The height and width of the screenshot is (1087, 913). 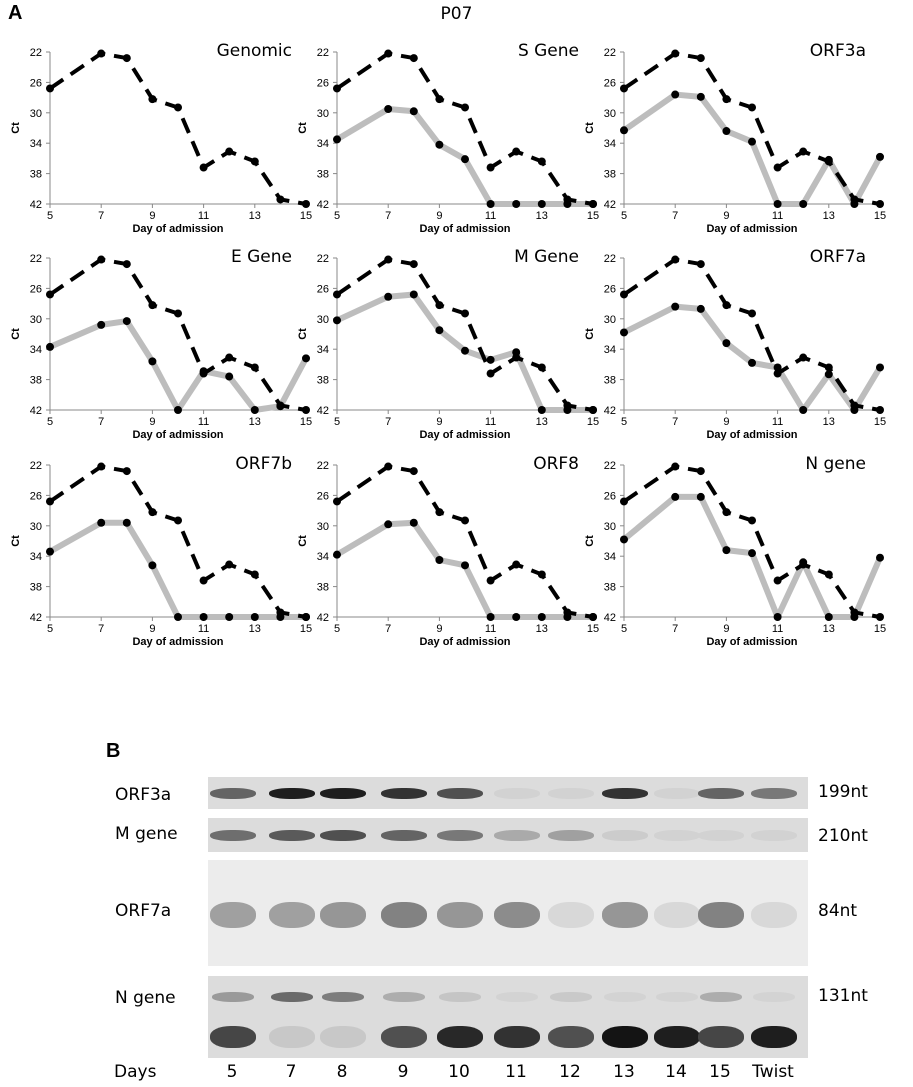 What do you see at coordinates (342, 1072) in the screenshot?
I see `lane-label: 8` at bounding box center [342, 1072].